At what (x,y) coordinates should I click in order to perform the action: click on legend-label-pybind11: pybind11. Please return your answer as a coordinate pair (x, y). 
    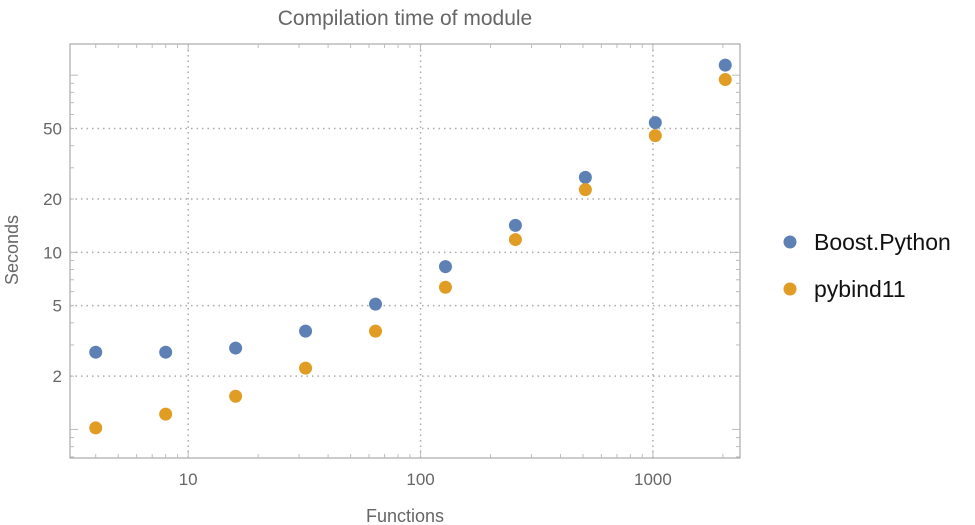
    Looking at the image, I should click on (860, 289).